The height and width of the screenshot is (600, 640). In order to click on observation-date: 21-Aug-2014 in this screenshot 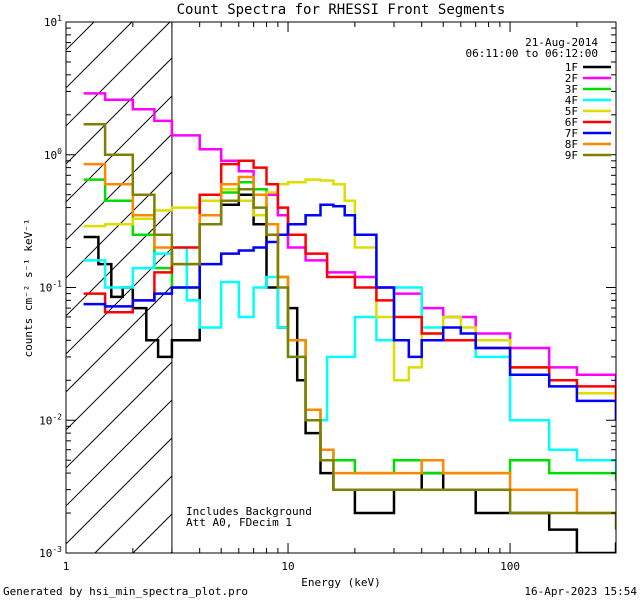, I will do `click(561, 42)`.